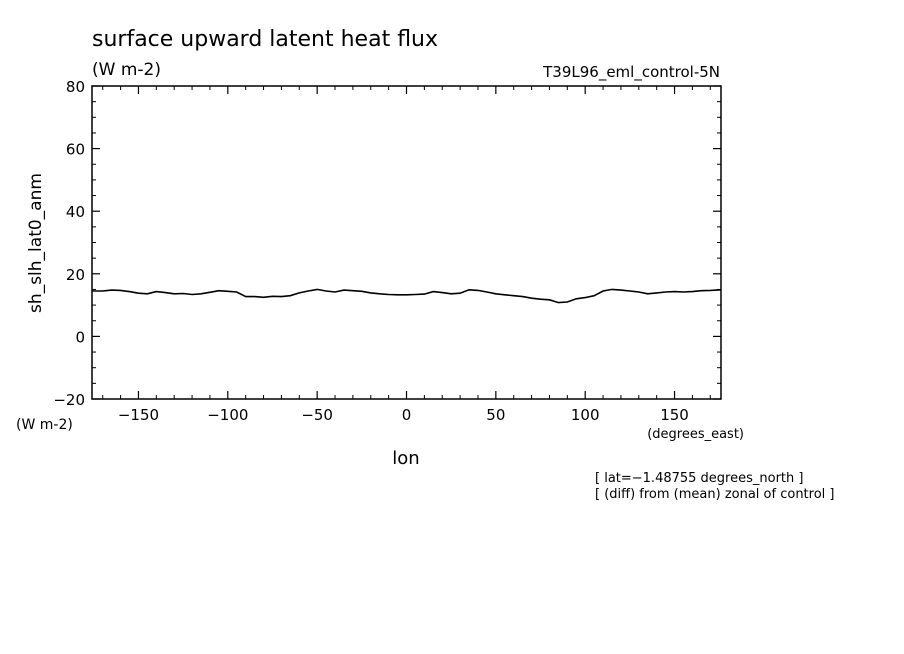 The width and height of the screenshot is (904, 654). What do you see at coordinates (265, 39) in the screenshot?
I see `chart-title: surface upward latent heat flux` at bounding box center [265, 39].